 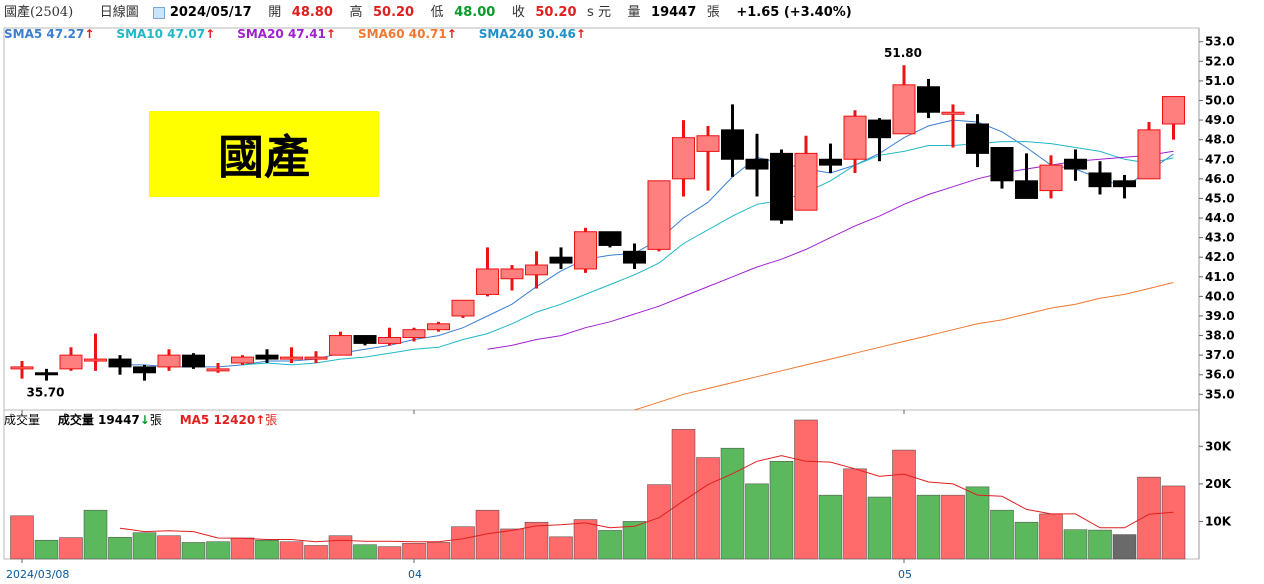 What do you see at coordinates (903, 53) in the screenshot?
I see `annotation-label: 51.80` at bounding box center [903, 53].